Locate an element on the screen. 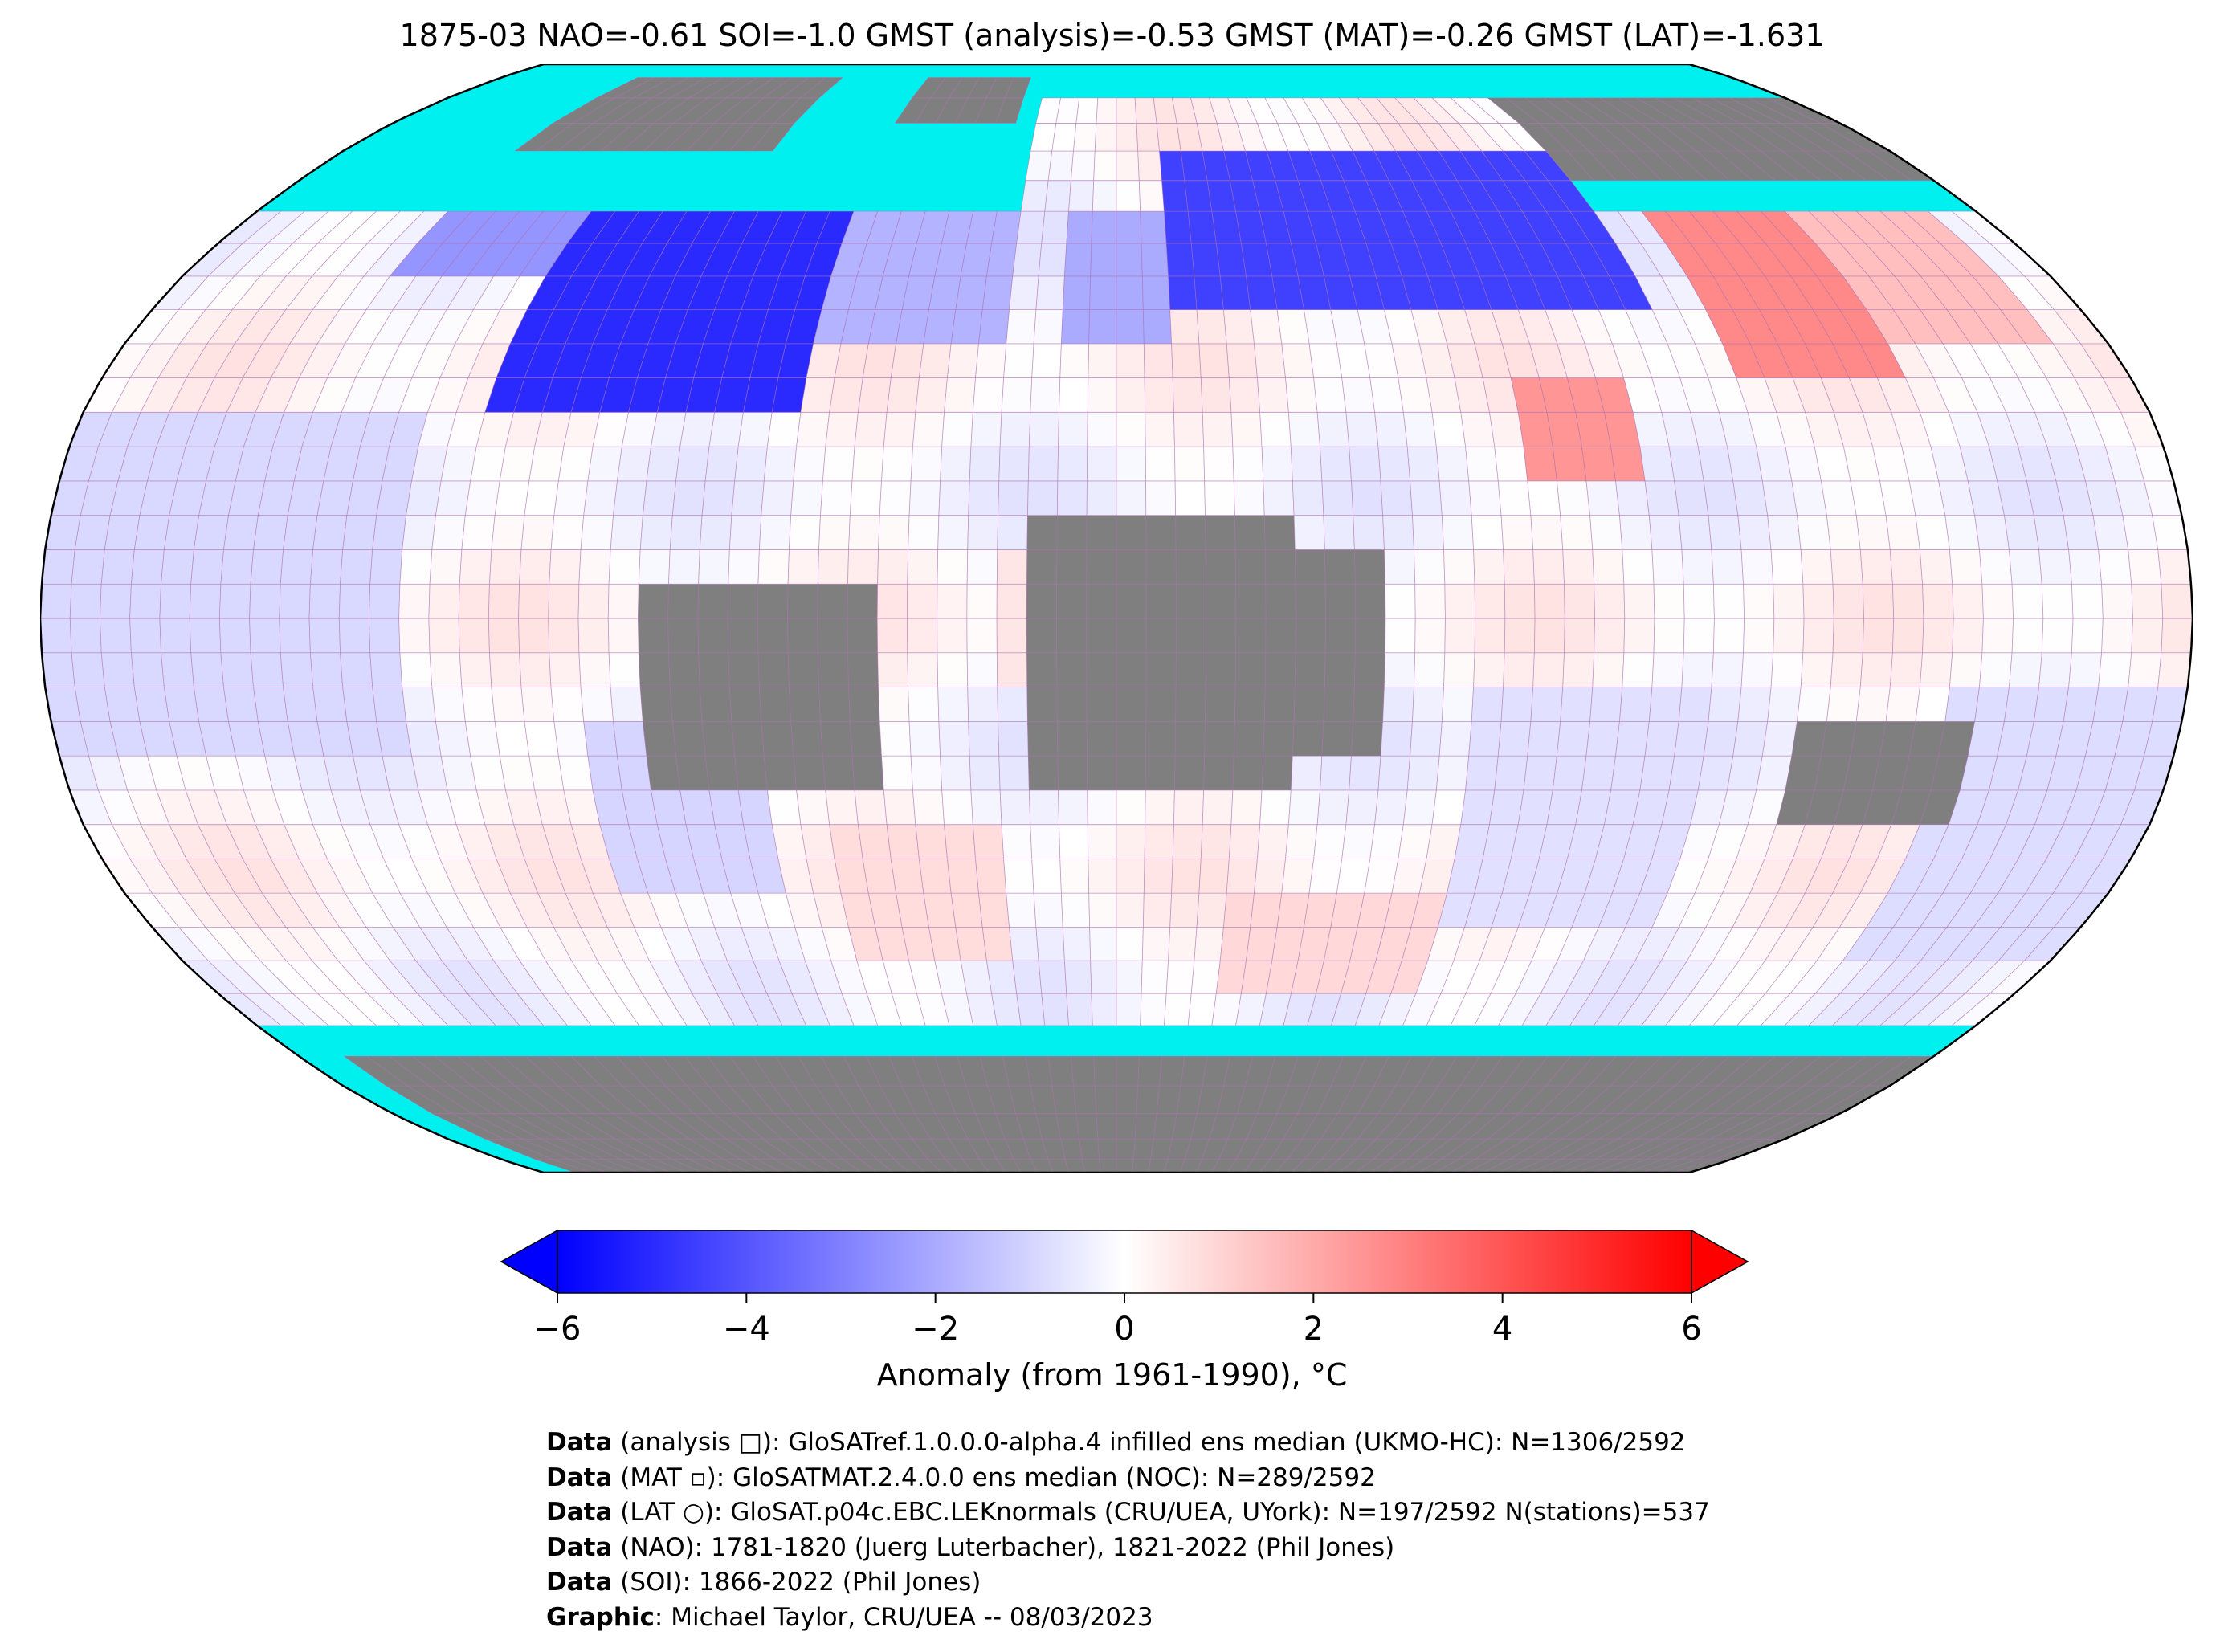 The height and width of the screenshot is (1652, 2224). credit-label: Data is located at coordinates (579, 1477).